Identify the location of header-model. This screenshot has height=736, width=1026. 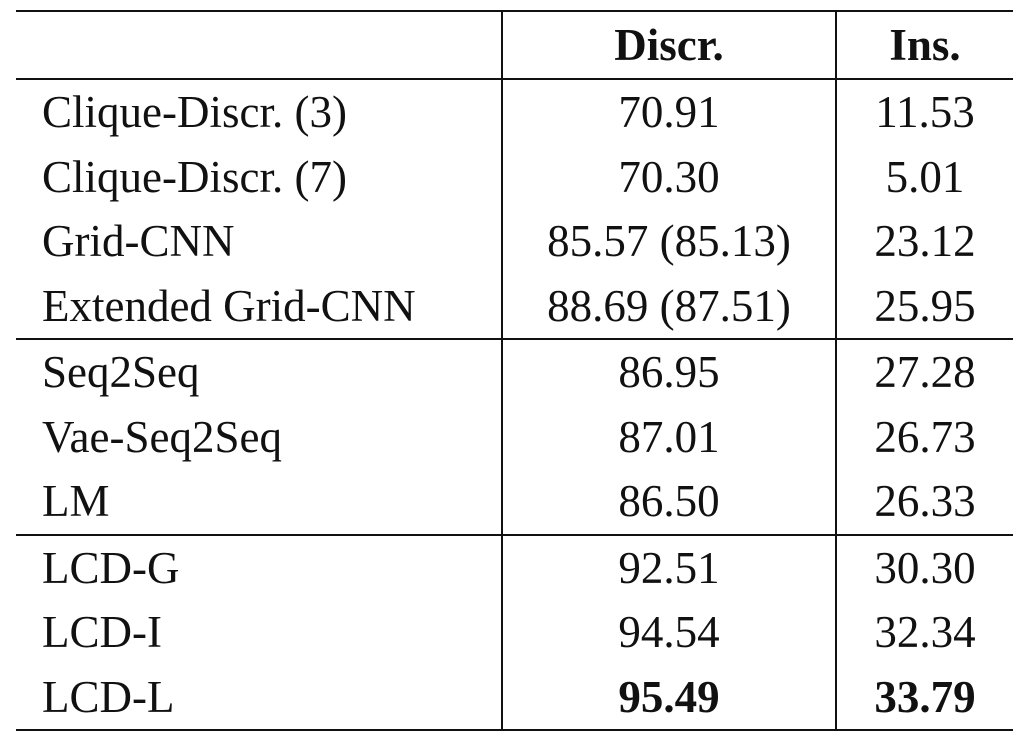
(259, 45).